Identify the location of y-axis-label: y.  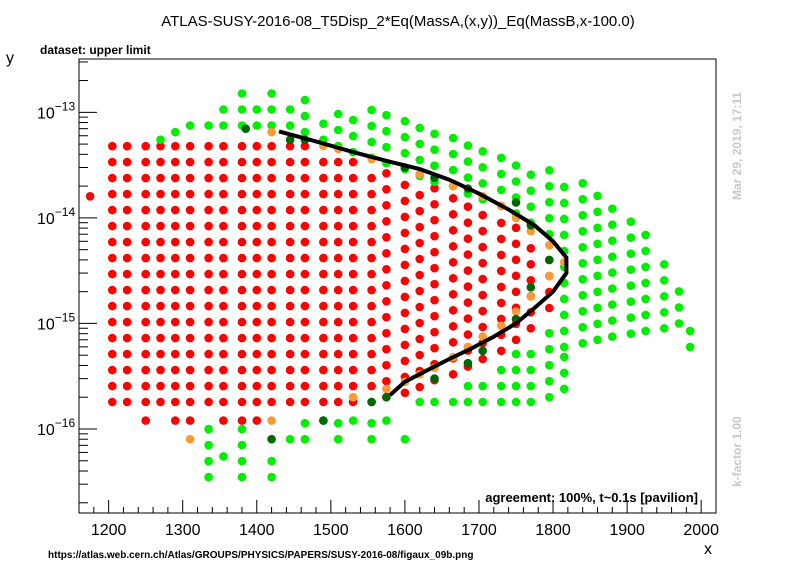
(10, 58).